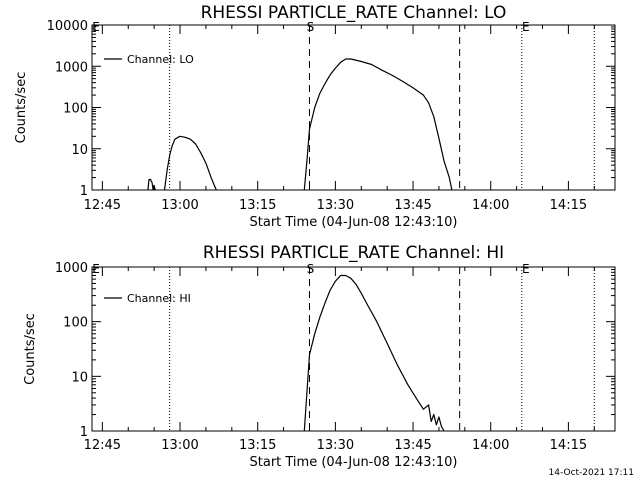 The image size is (640, 480). Describe the element at coordinates (591, 473) in the screenshot. I see `footer-date: 14-Oct-2021 17:11` at that location.